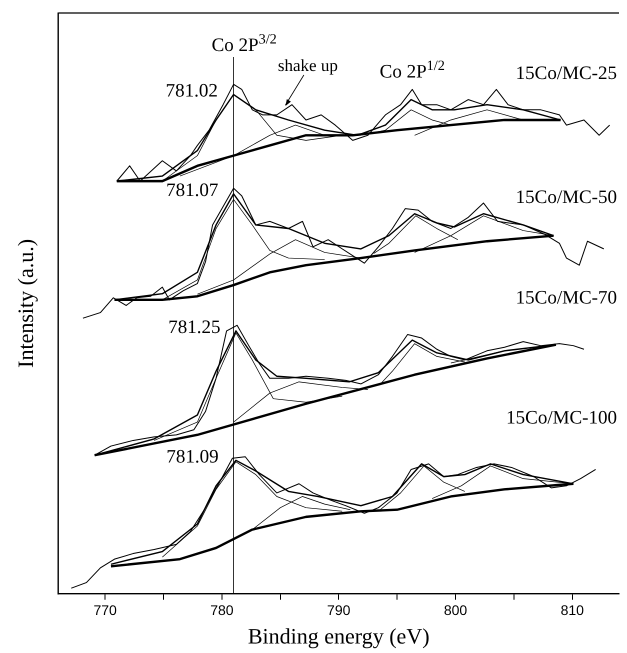  I want to click on x-tick-label: 800, so click(456, 610).